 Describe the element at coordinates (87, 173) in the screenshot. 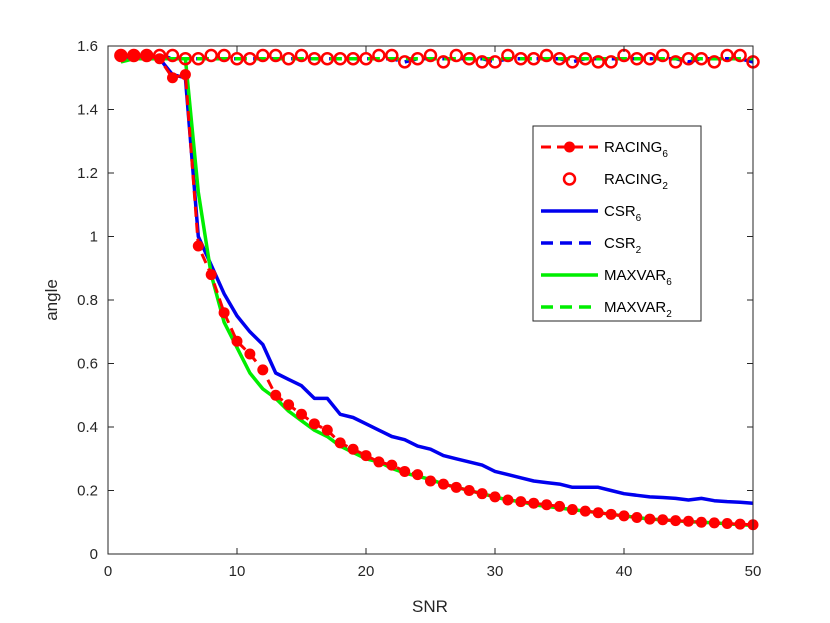

I see `y-tick-label: 1.2` at that location.